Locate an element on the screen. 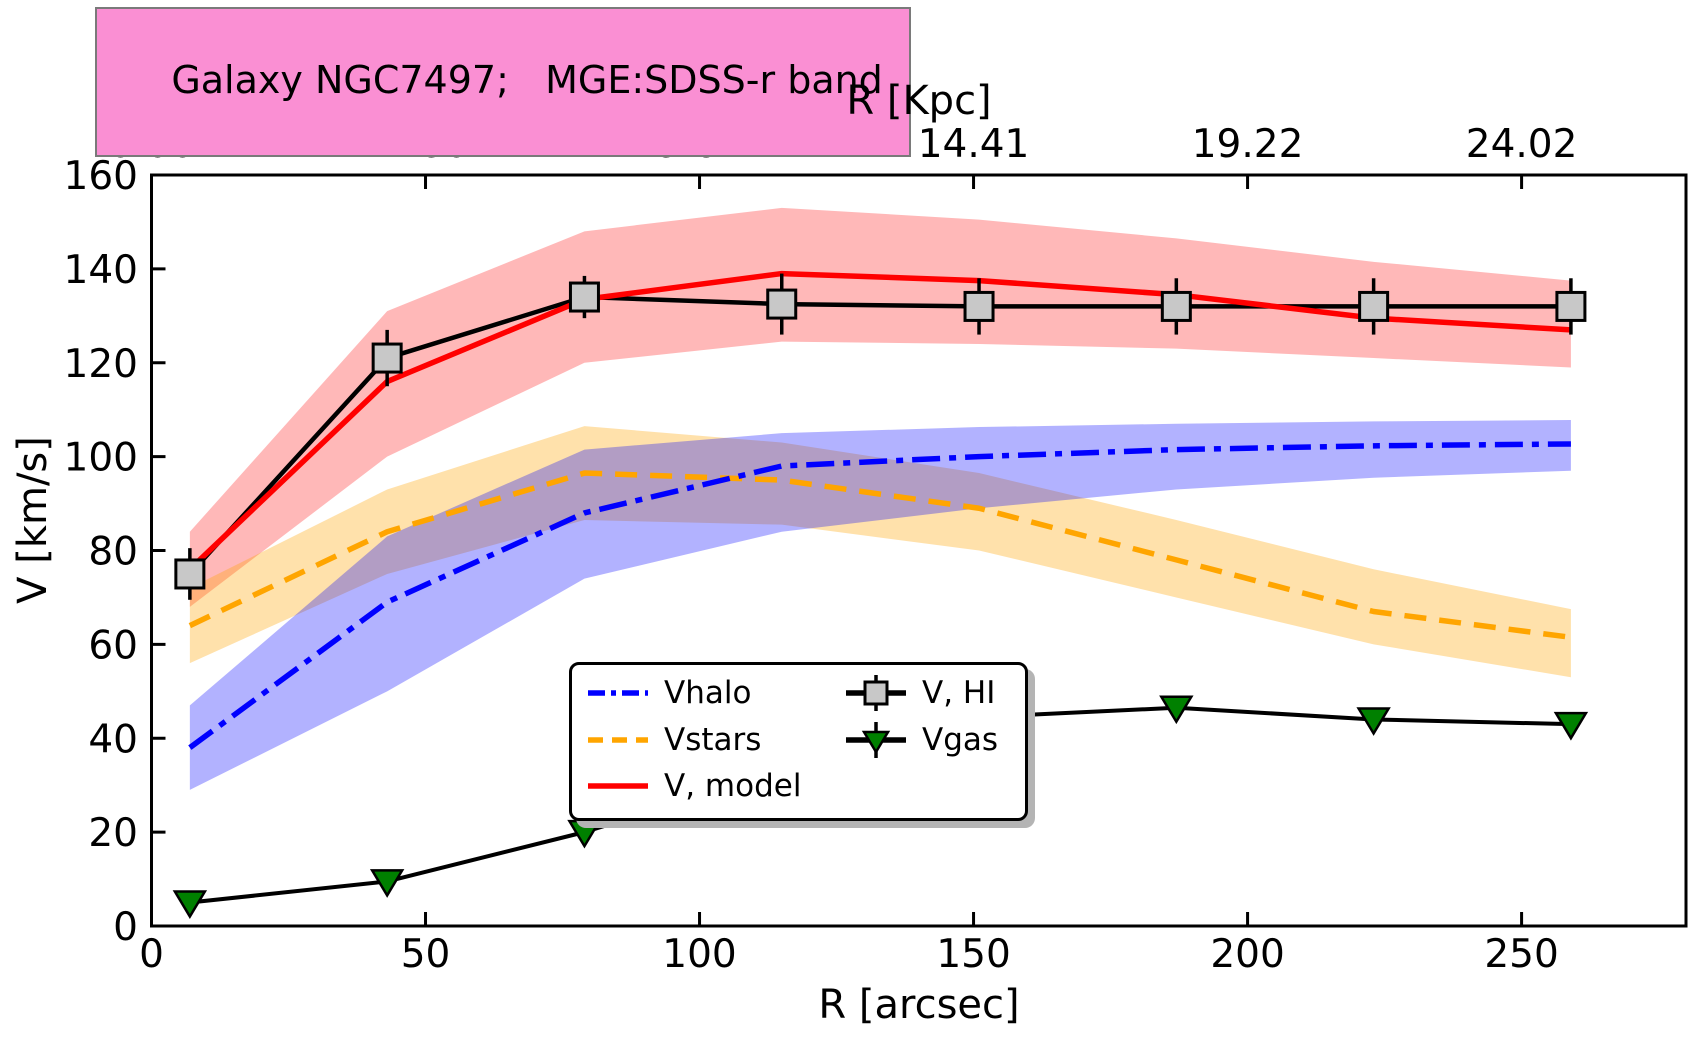  plot-title-badge: Galaxy NGC7497; MGE:SDSS-r band is located at coordinates (503, 82).